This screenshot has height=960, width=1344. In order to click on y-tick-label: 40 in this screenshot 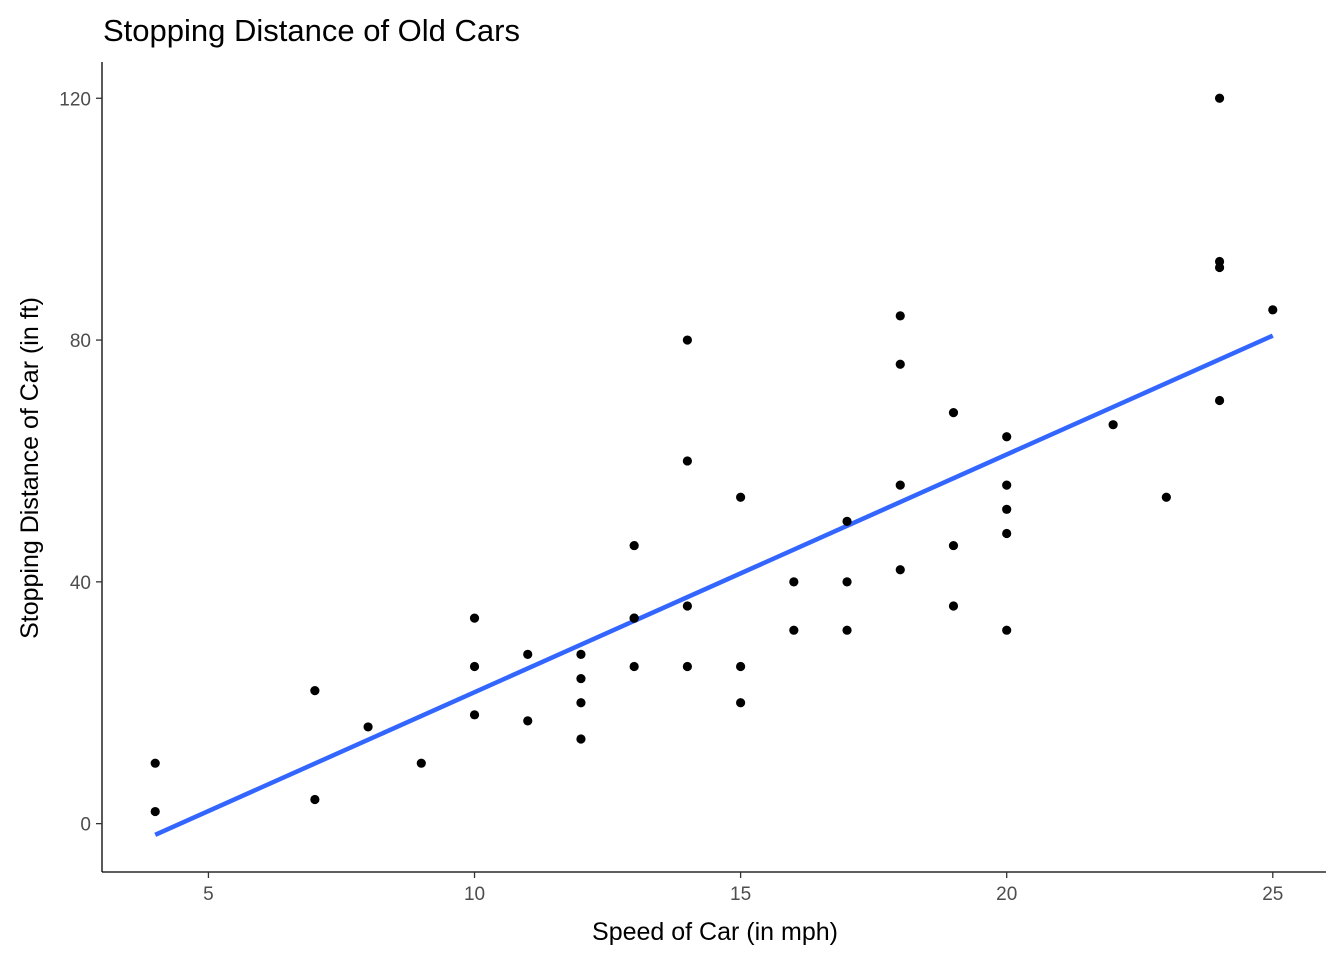, I will do `click(80, 583)`.